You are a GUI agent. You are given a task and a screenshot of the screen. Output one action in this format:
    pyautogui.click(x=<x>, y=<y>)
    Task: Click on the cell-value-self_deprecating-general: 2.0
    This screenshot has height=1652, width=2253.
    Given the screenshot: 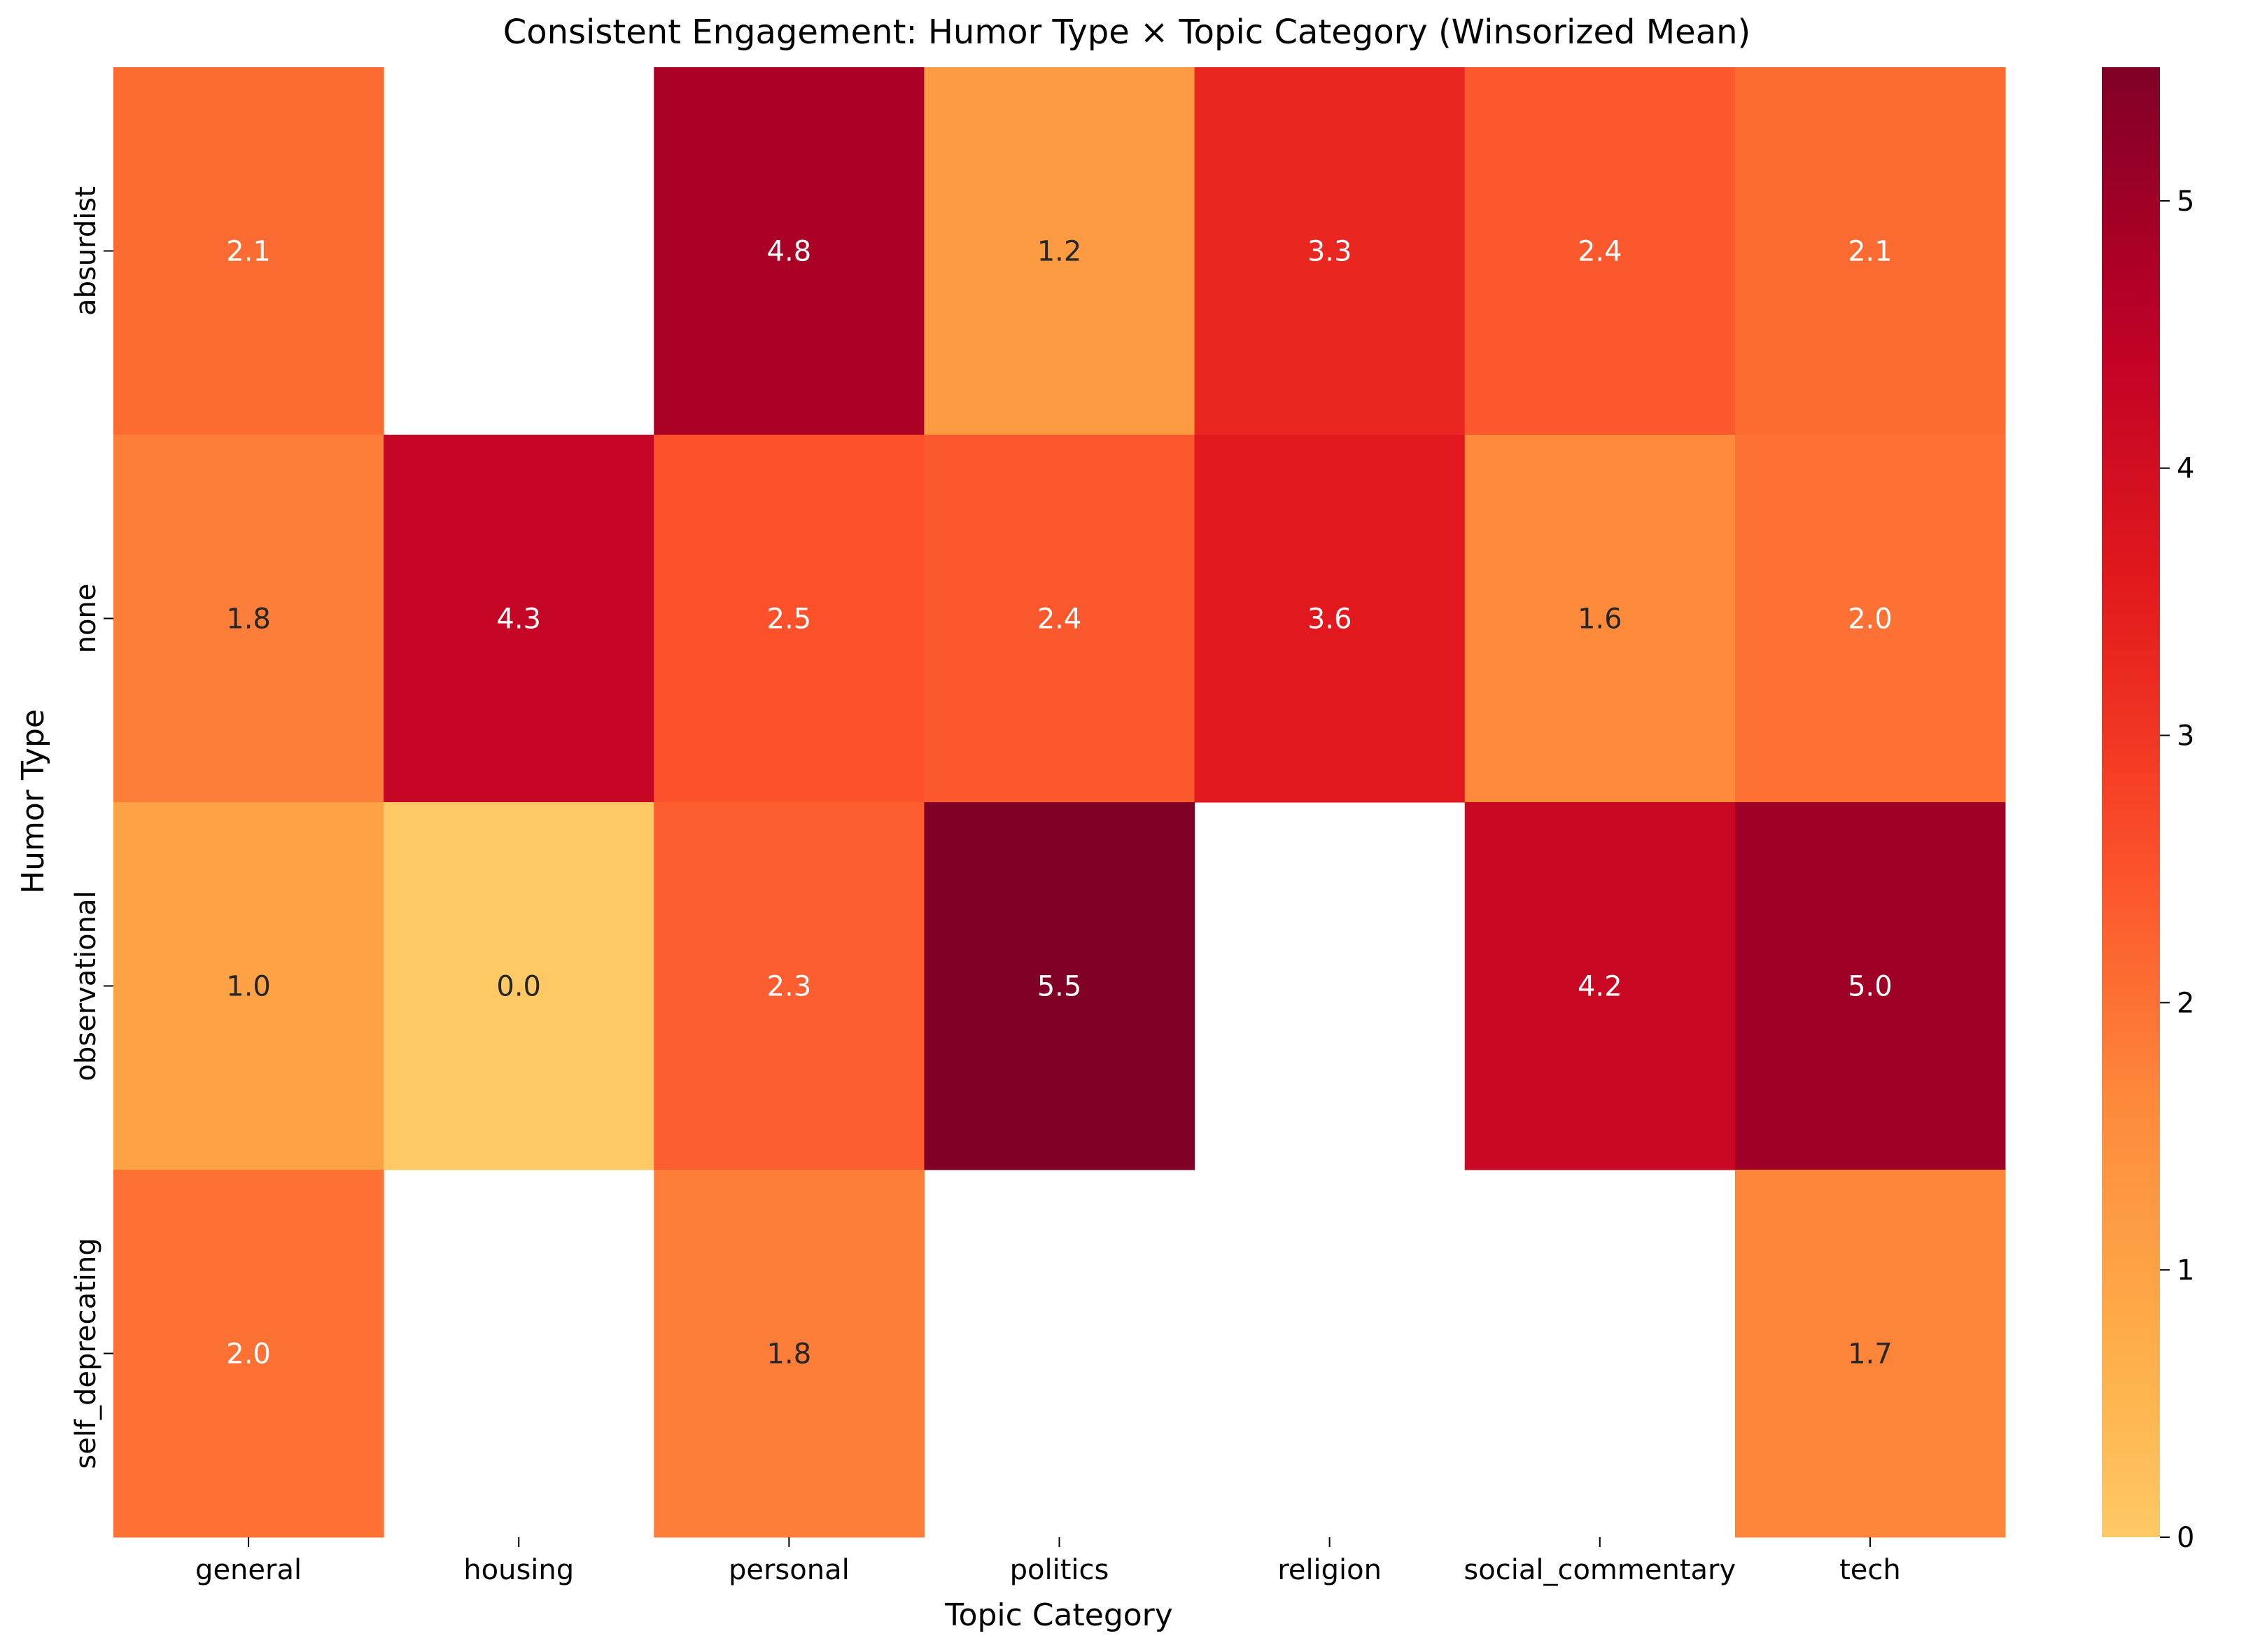 What is the action you would take?
    pyautogui.click(x=249, y=1354)
    